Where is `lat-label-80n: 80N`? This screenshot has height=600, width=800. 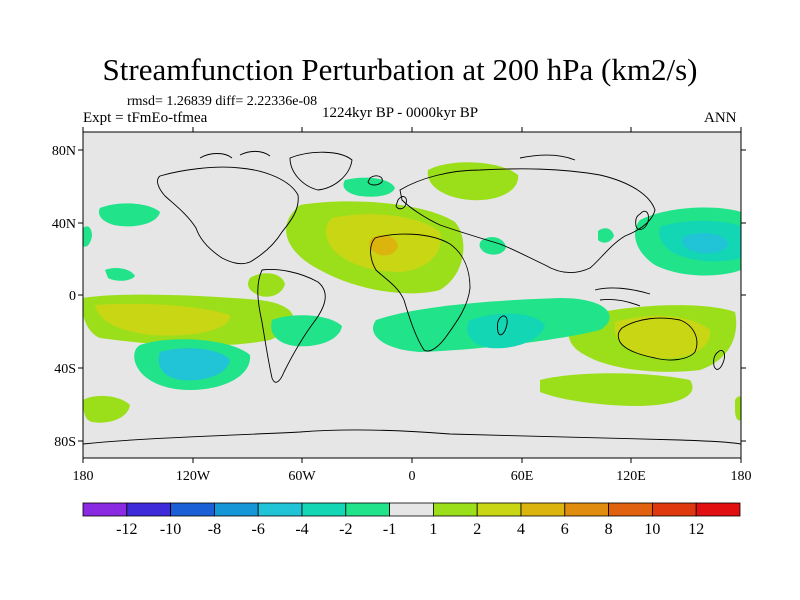
lat-label-80n: 80N is located at coordinates (64, 151).